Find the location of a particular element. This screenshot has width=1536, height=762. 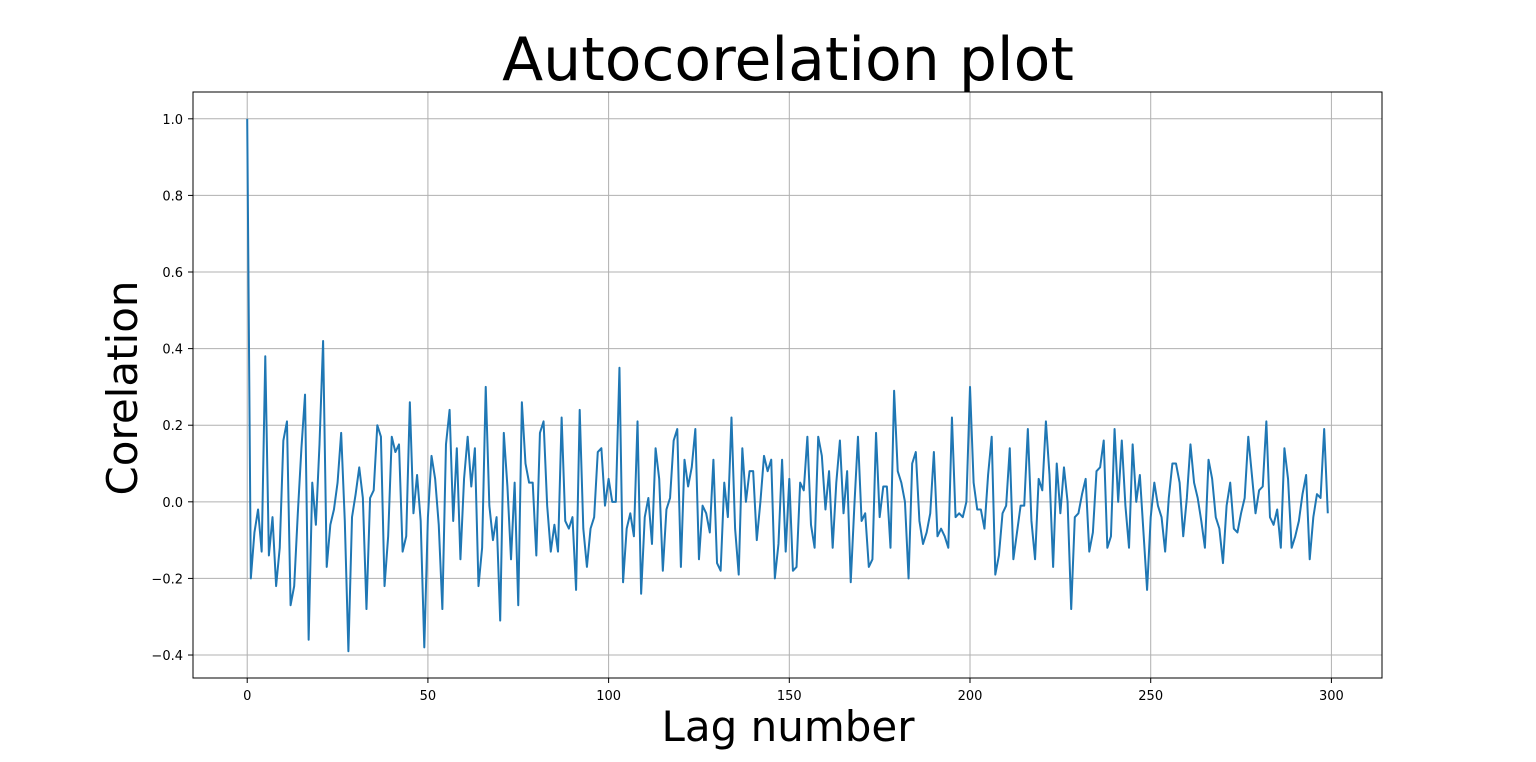

x-tick-label: 250 is located at coordinates (1150, 696).